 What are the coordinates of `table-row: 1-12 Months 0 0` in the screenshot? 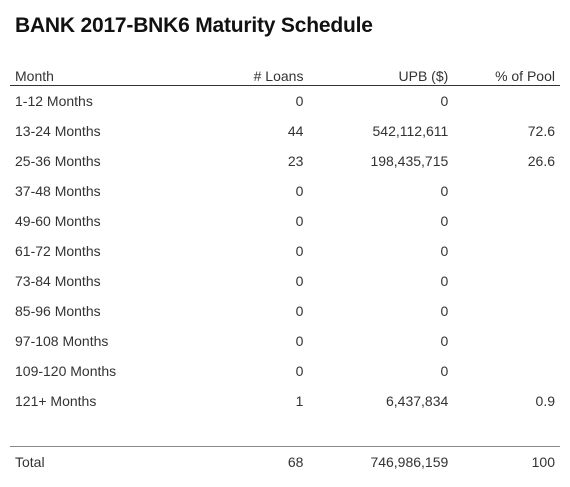 It's located at (285, 101).